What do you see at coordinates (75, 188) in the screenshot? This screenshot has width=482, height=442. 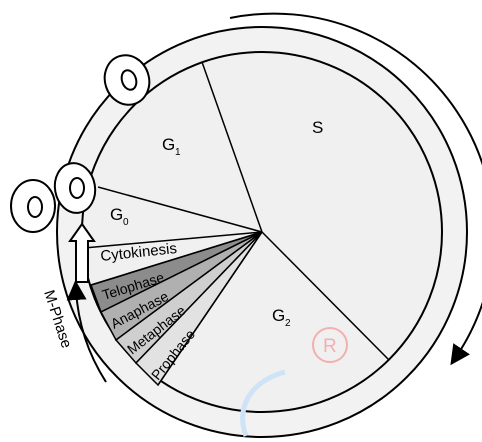 I see `quiescent-cell-icon-inner` at bounding box center [75, 188].